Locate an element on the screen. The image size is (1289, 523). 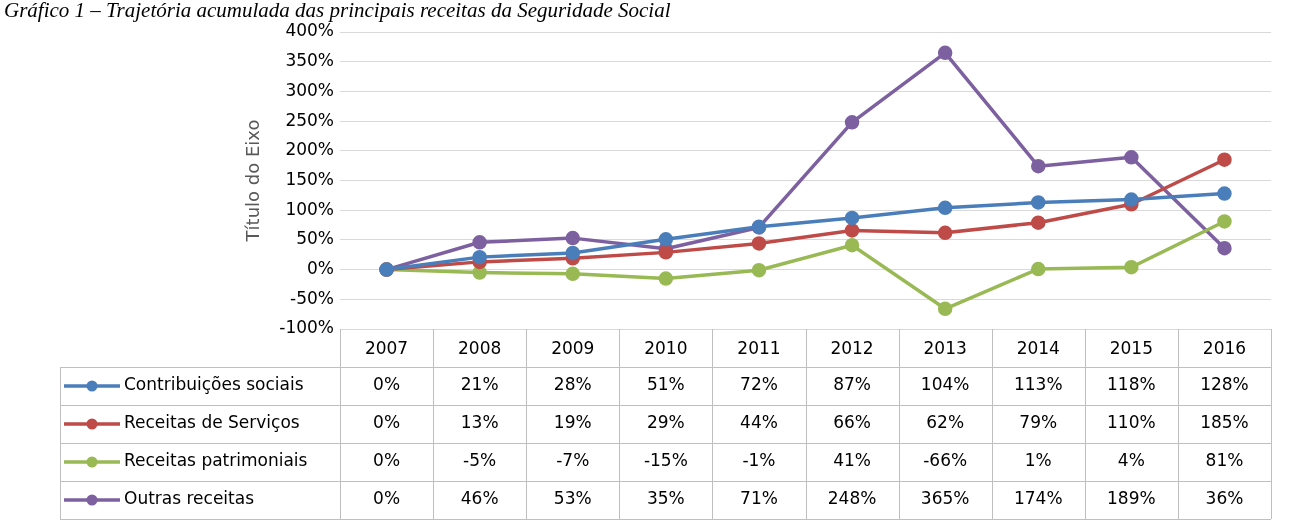
data-label: 66% is located at coordinates (852, 422).